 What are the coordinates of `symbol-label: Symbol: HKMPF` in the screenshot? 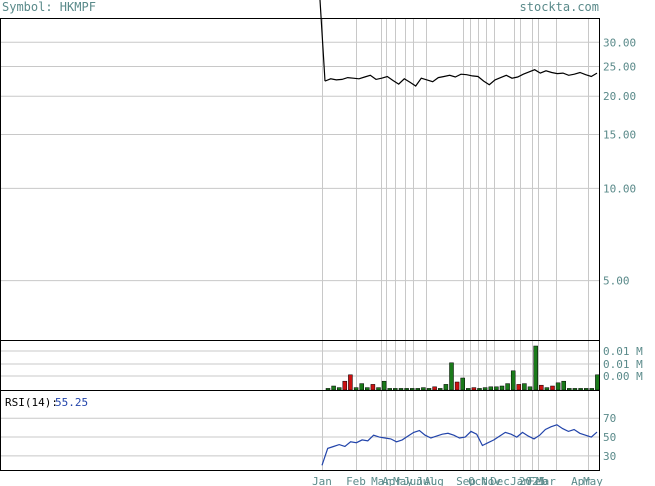 It's located at (49, 7).